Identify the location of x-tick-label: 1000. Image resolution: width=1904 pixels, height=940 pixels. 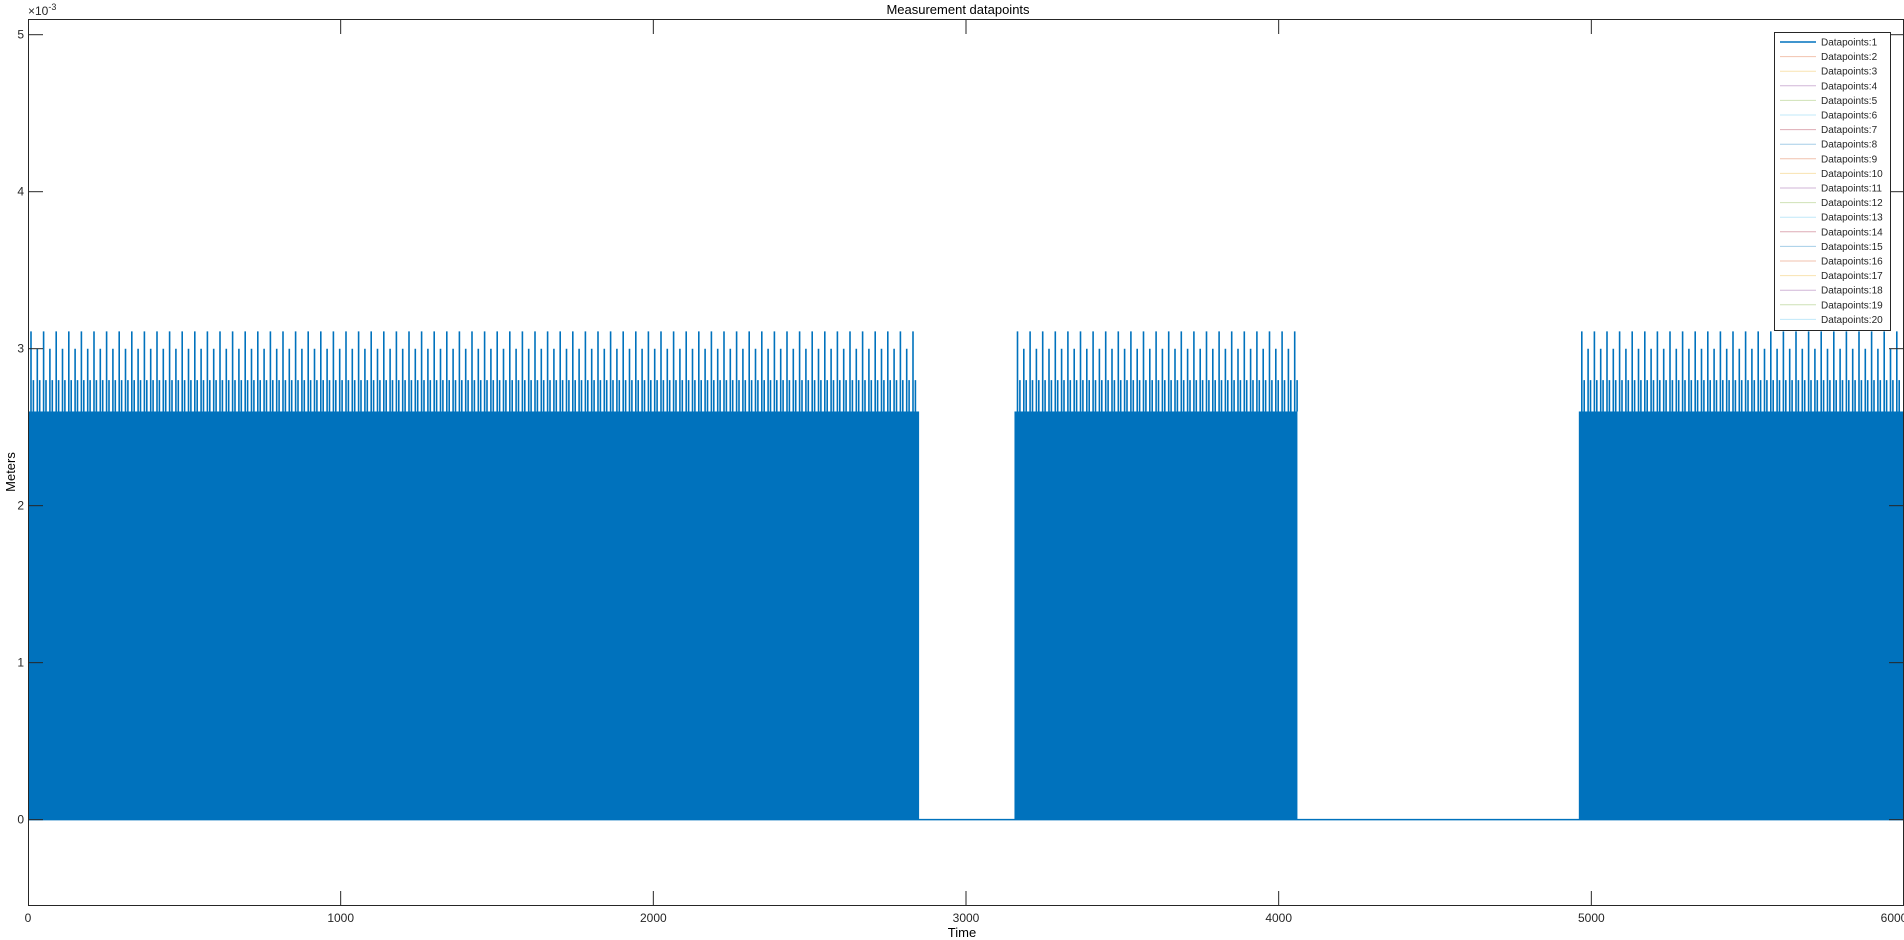
(340, 918).